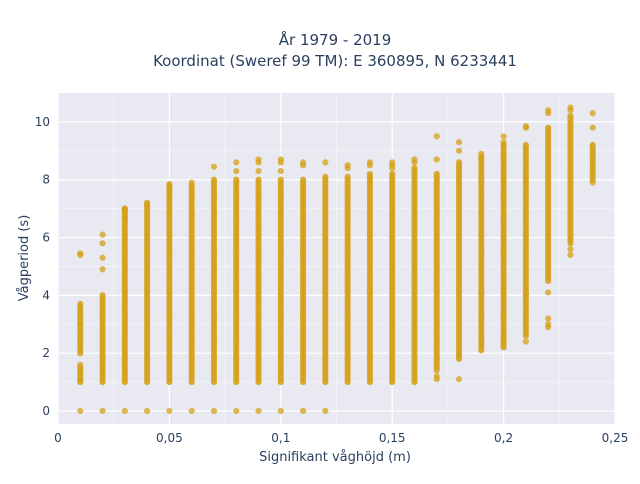  What do you see at coordinates (46, 295) in the screenshot?
I see `y-tick-label: 4` at bounding box center [46, 295].